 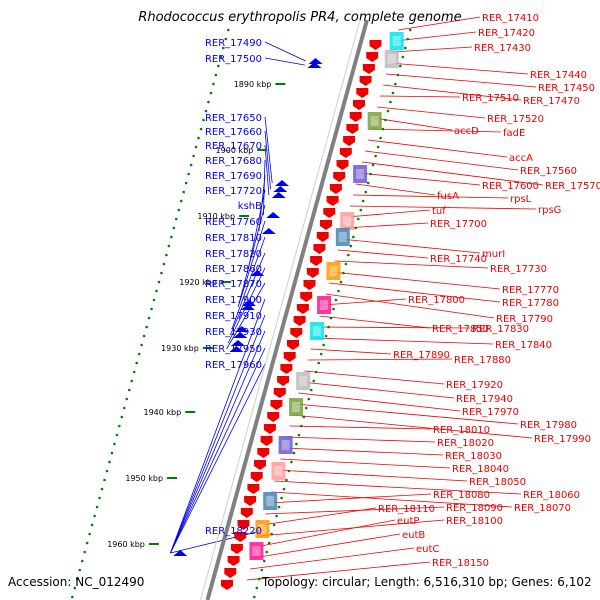 I want to click on right-gene-label: accA, so click(x=521, y=158).